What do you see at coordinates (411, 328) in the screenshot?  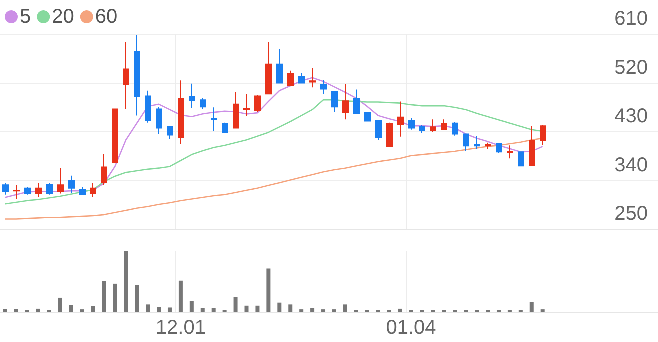 I see `x-tick-label: 01.04` at bounding box center [411, 328].